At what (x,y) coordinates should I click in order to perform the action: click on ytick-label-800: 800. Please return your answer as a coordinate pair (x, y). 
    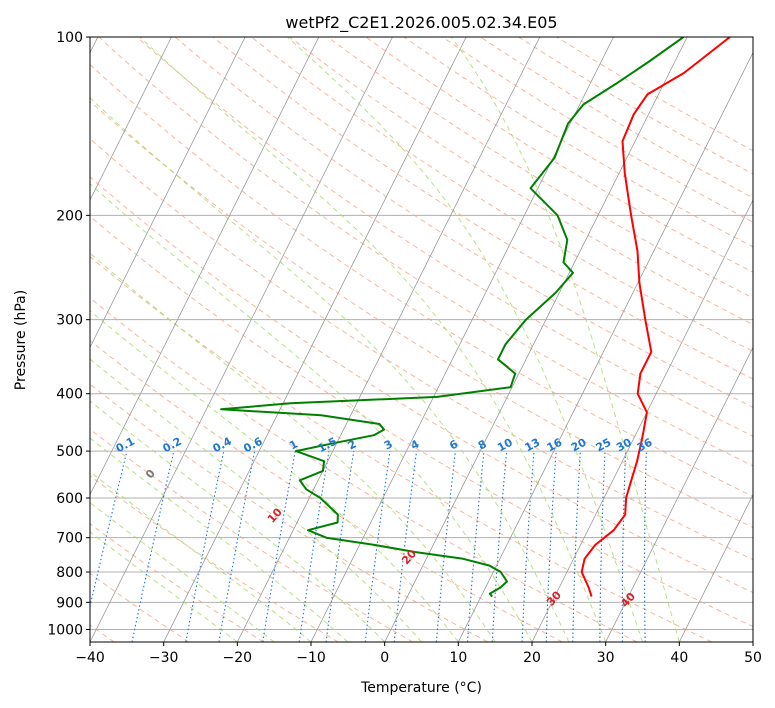
    Looking at the image, I should click on (69, 573).